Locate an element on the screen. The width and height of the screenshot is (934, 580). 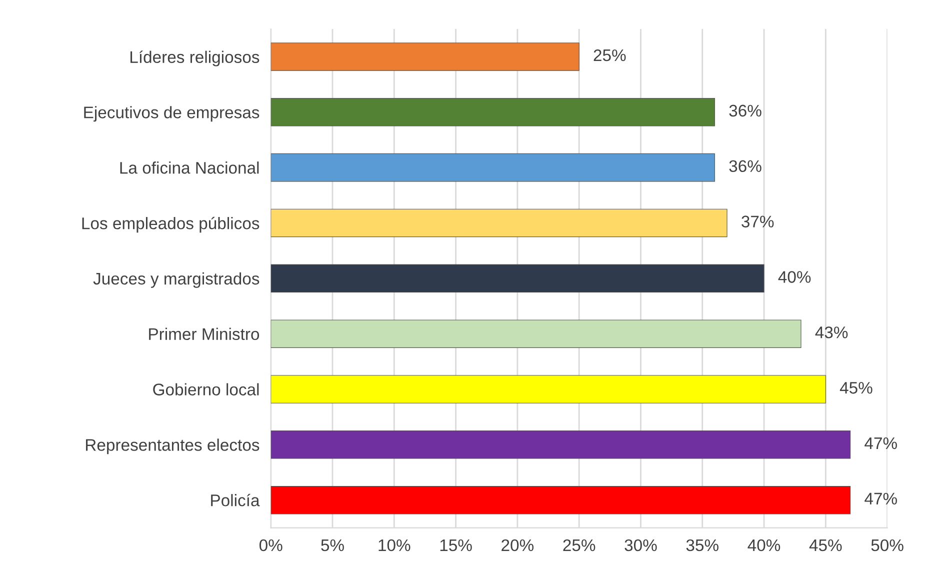
x-tick-label: 15% is located at coordinates (456, 545).